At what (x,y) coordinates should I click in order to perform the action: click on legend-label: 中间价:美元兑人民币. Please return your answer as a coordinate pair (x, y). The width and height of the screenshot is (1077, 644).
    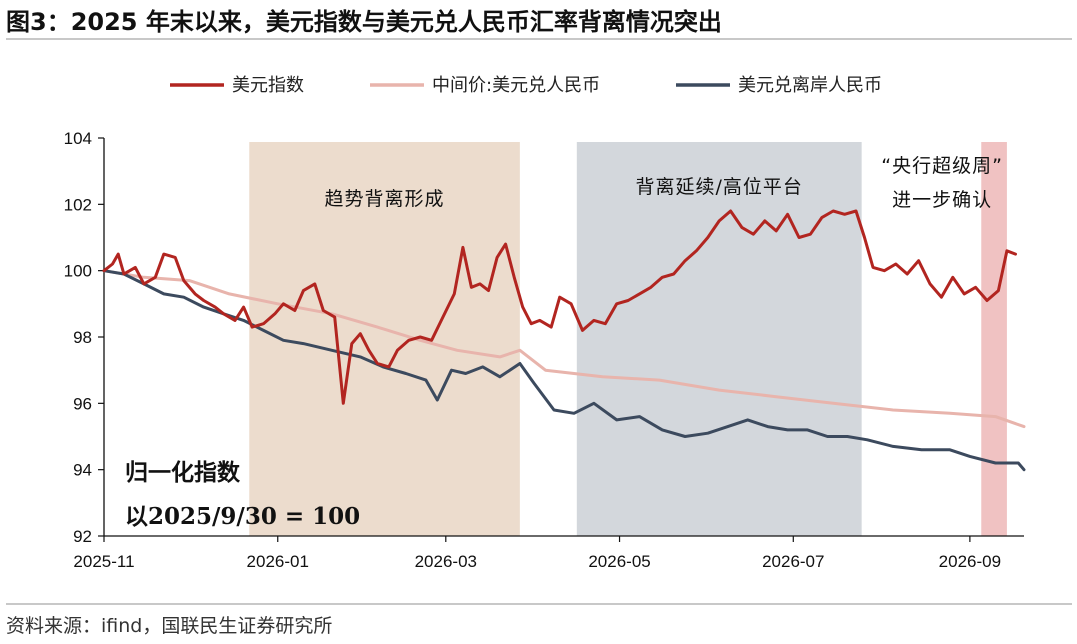
    Looking at the image, I should click on (516, 85).